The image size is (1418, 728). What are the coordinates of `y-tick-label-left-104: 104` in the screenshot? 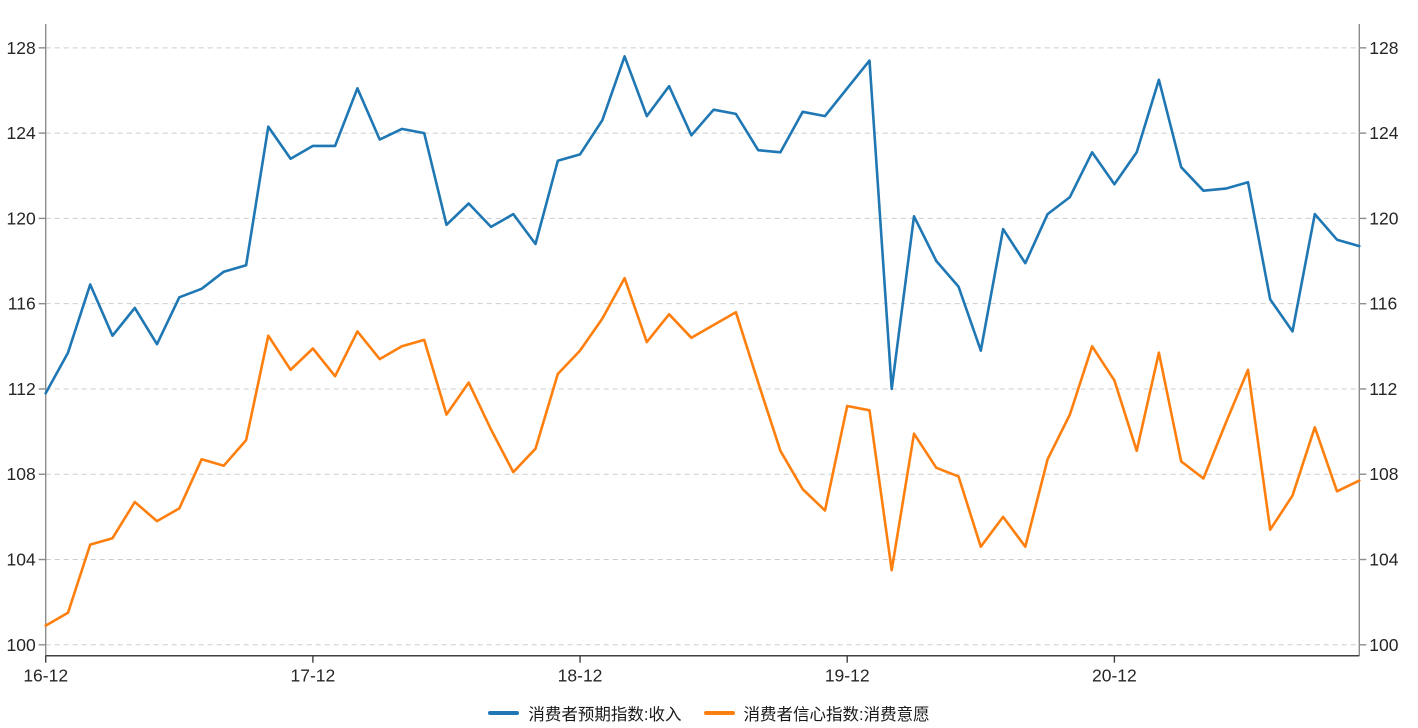 It's located at (20, 559).